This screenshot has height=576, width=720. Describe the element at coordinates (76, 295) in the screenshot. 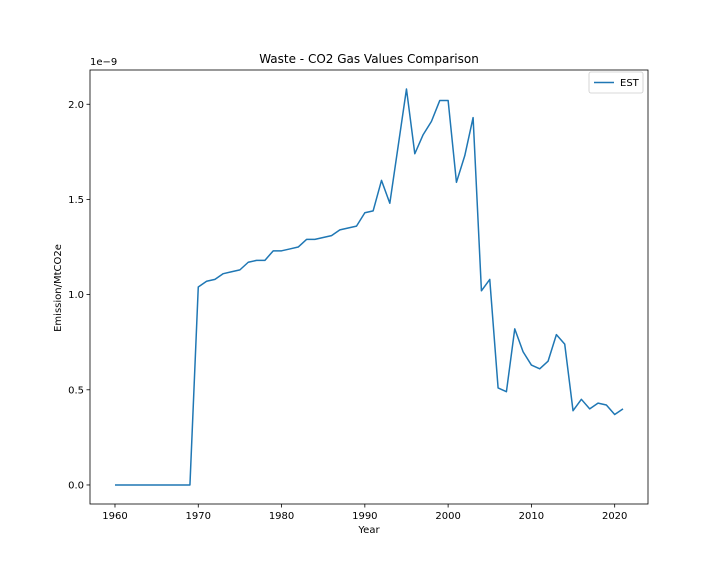

I see `y-tick-label: 1.0` at that location.